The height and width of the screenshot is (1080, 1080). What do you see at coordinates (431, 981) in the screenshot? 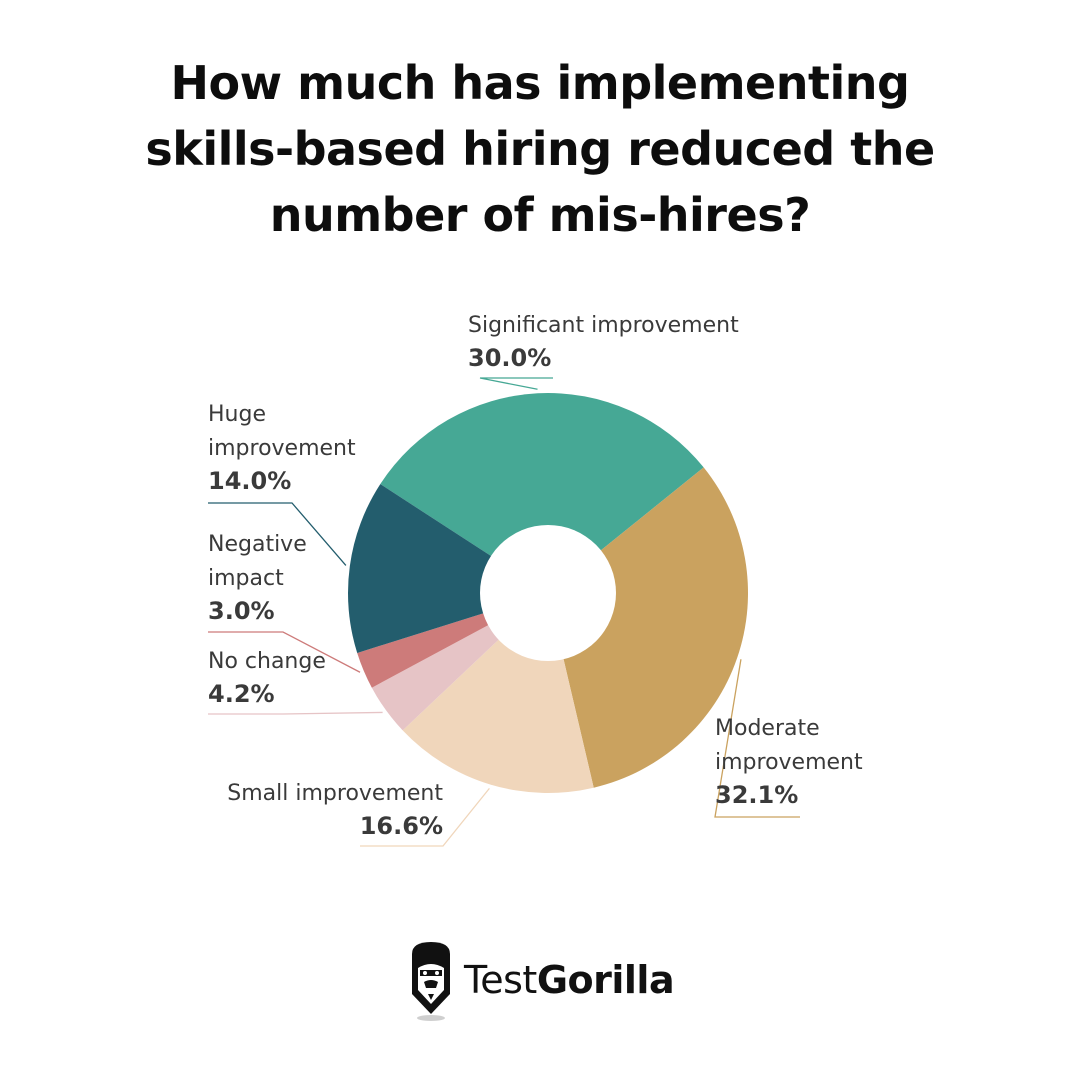
I see `gorilla-logo-icon` at bounding box center [431, 981].